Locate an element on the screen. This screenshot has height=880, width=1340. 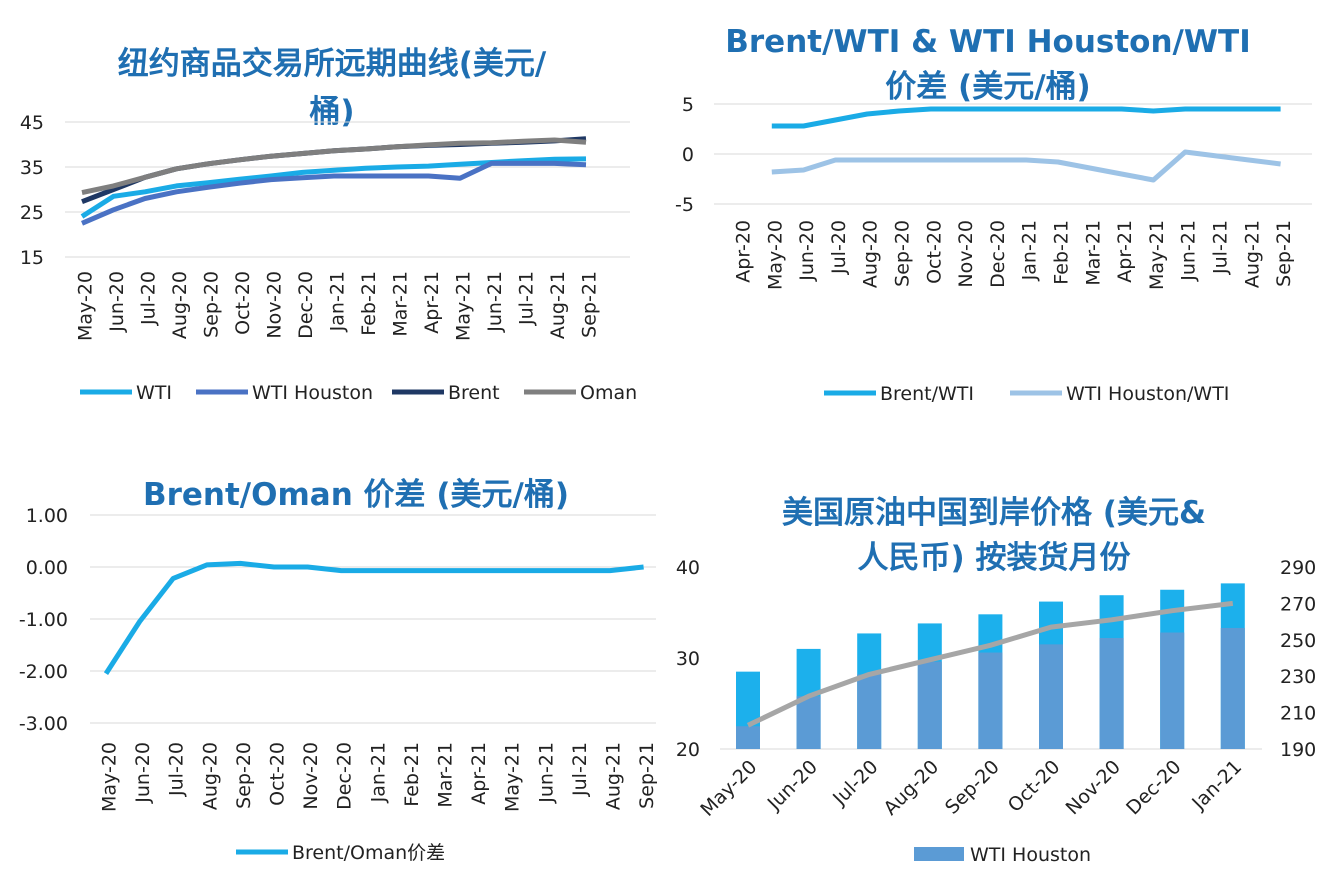
y-tick-label: -1.00 is located at coordinates (43, 620).